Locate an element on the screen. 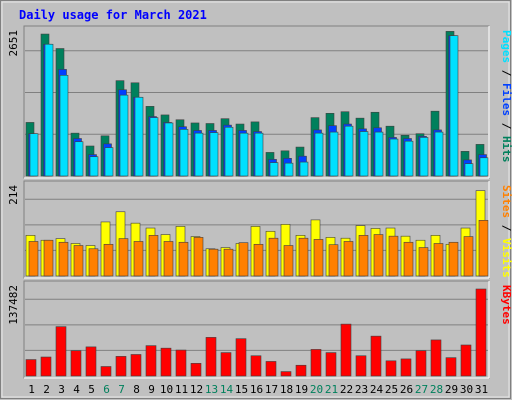 Image resolution: width=512 pixels, height=400 pixels. x-label-4: 4 is located at coordinates (76, 389).